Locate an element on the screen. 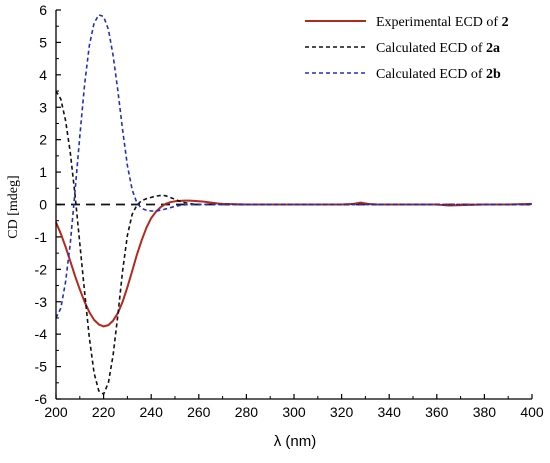  legend-entry-3: Calculated ECD of 2b is located at coordinates (438, 74).